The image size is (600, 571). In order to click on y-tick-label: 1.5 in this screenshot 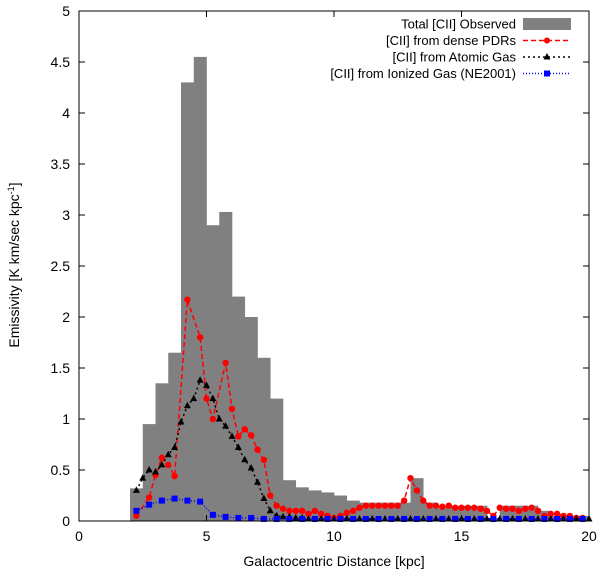, I will do `click(61, 368)`.